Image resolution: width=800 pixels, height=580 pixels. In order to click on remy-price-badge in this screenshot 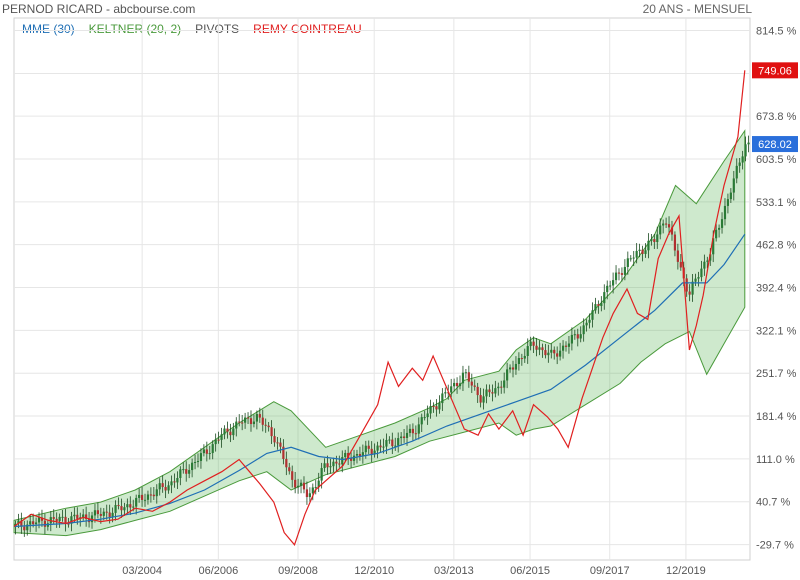, I will do `click(775, 70)`.